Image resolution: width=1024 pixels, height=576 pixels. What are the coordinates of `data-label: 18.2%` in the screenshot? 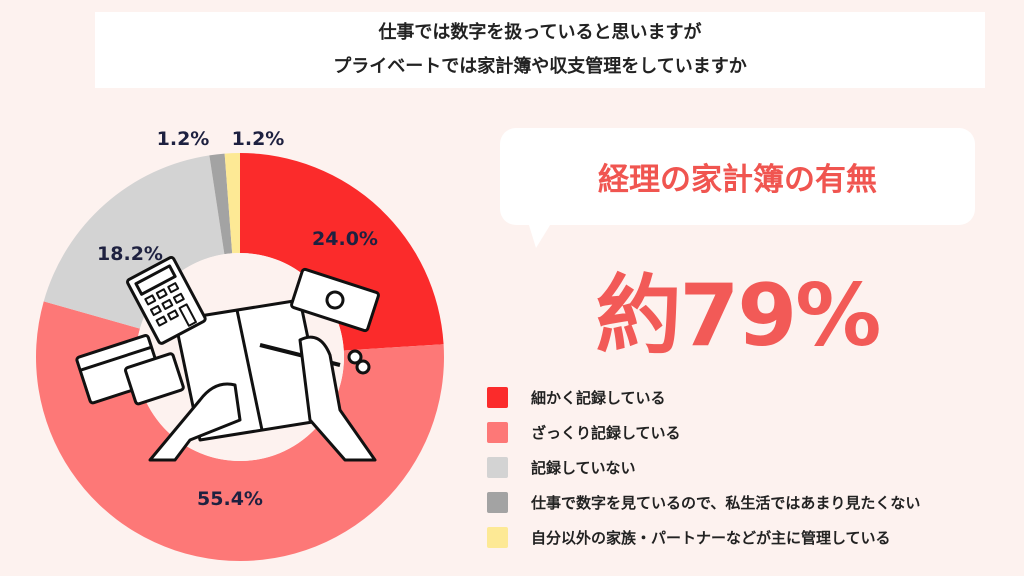 It's located at (130, 254).